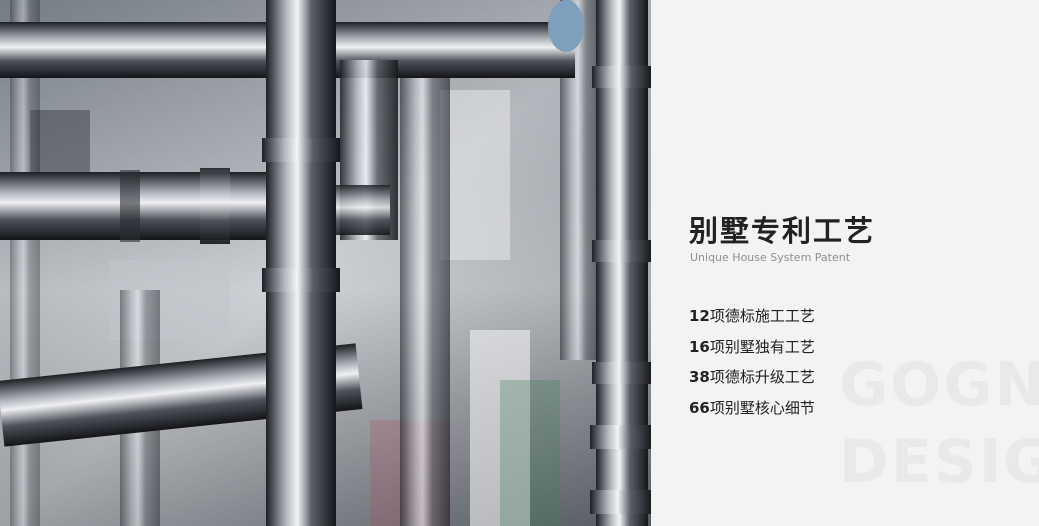  I want to click on feature-item: 12项德标施工工艺, so click(752, 320).